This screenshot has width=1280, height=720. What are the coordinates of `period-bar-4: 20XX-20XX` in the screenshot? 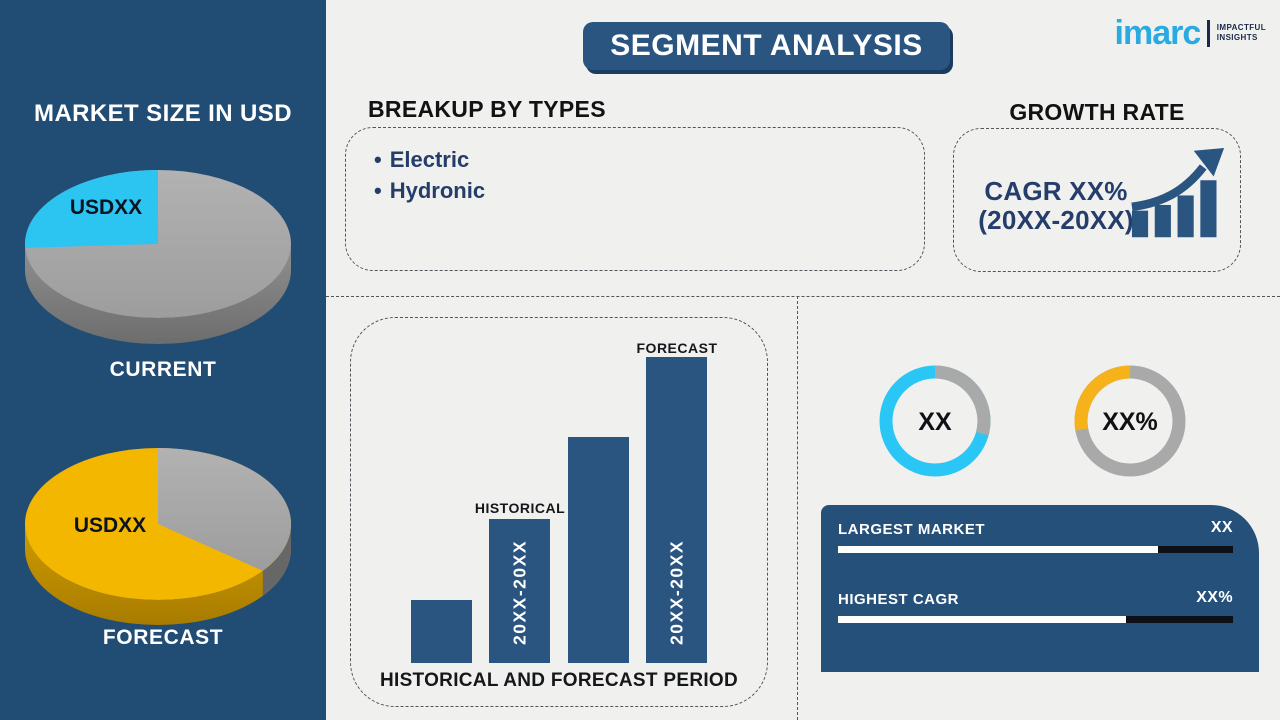 It's located at (676, 510).